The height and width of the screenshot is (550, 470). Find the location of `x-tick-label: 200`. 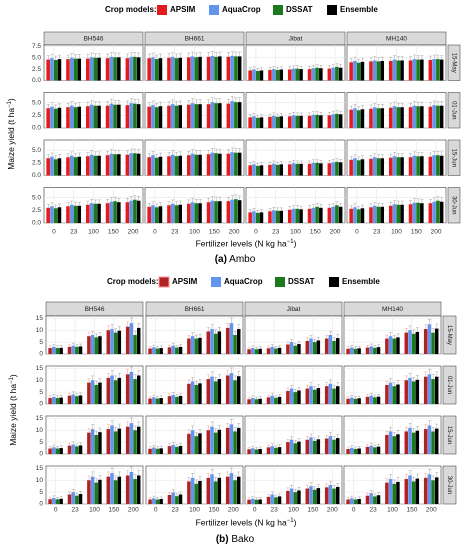

x-tick-label: 200 is located at coordinates (332, 510).